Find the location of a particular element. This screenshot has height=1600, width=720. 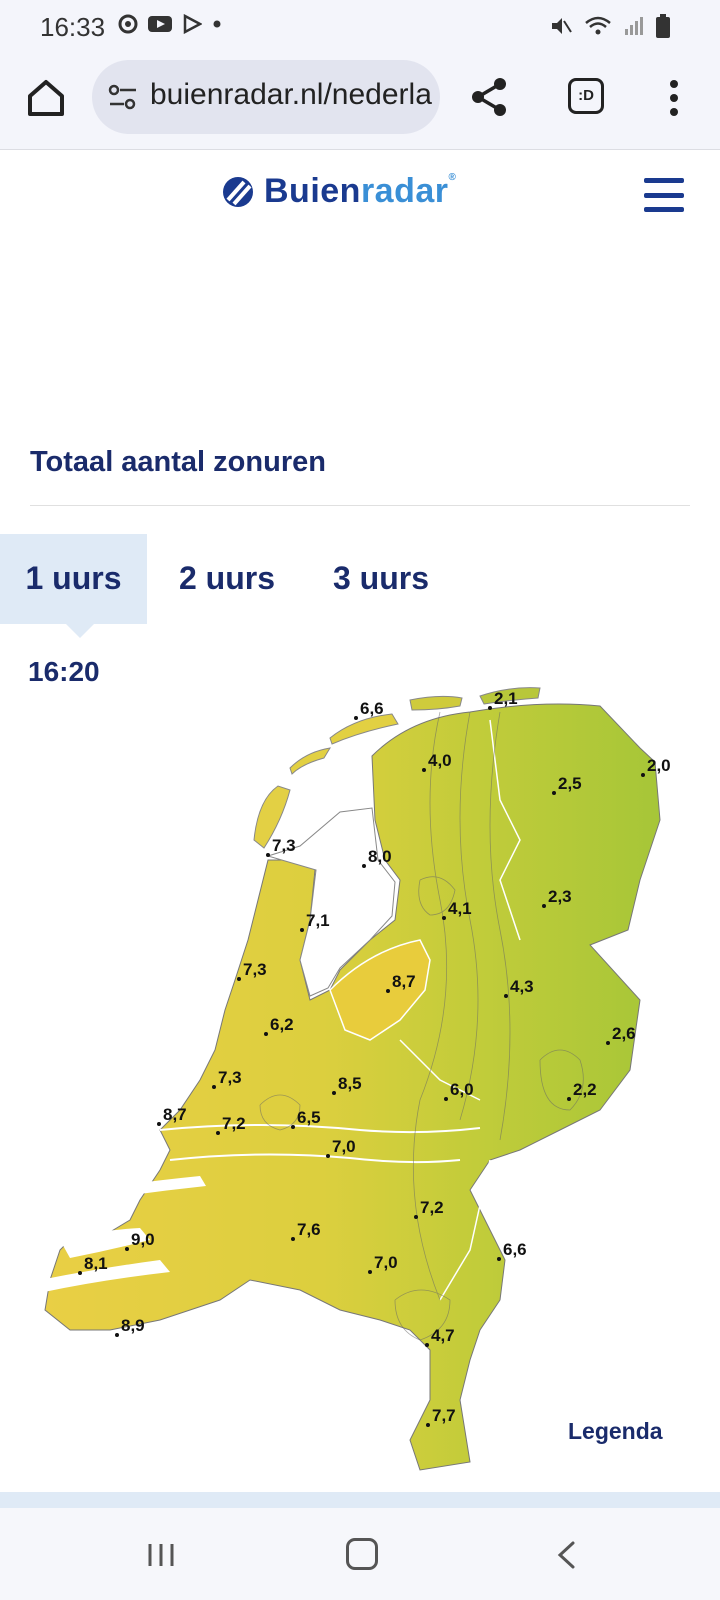

tab-1-uurs: 1 uurs is located at coordinates (73, 579).